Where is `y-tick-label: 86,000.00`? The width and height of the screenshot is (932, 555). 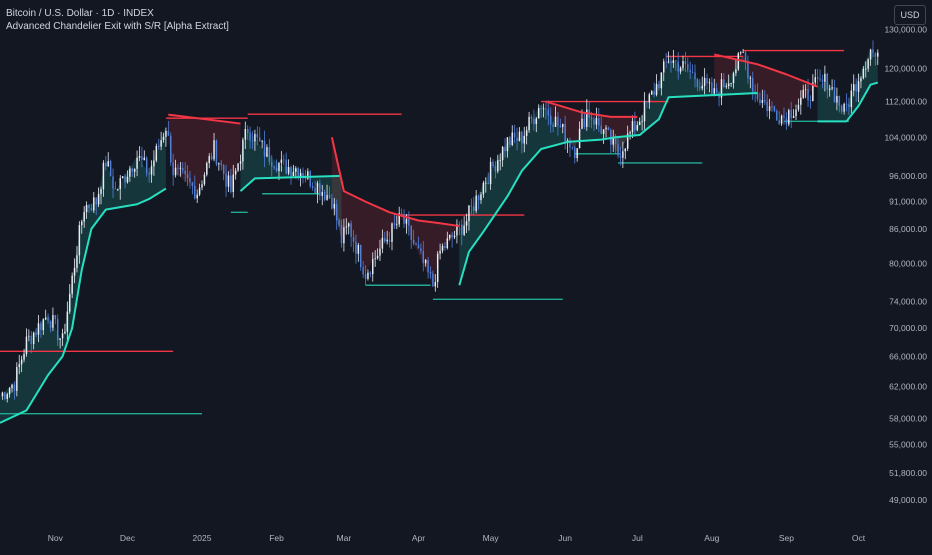 y-tick-label: 86,000.00 is located at coordinates (908, 229).